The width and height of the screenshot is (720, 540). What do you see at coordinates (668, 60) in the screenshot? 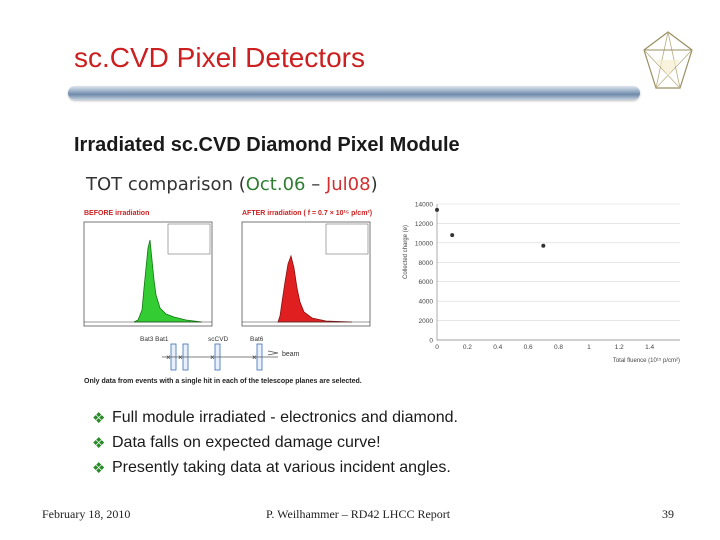
I see `diamond-logo-icon` at bounding box center [668, 60].